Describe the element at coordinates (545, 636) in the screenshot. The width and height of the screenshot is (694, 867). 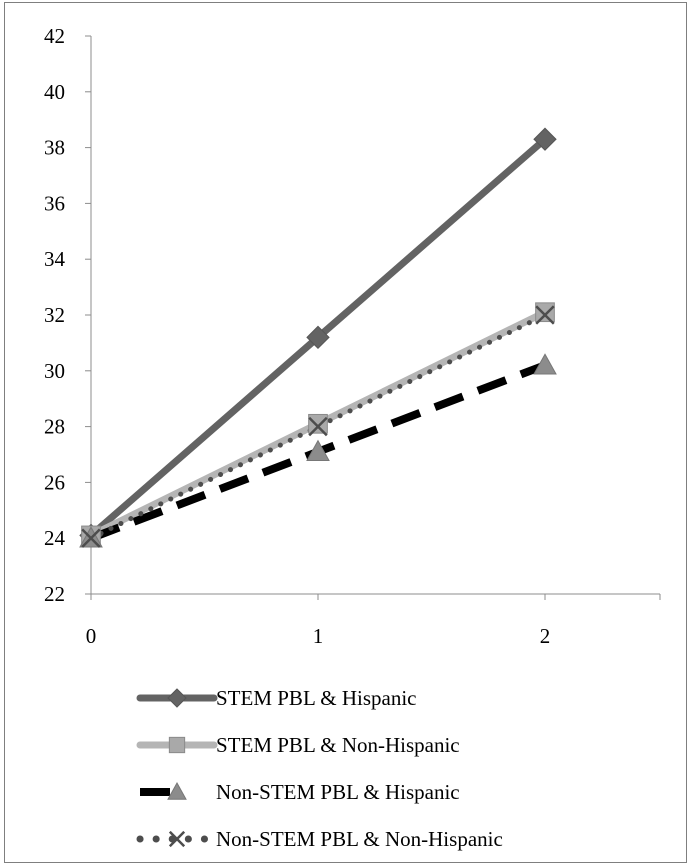
I see `x-tick-label: 2` at that location.